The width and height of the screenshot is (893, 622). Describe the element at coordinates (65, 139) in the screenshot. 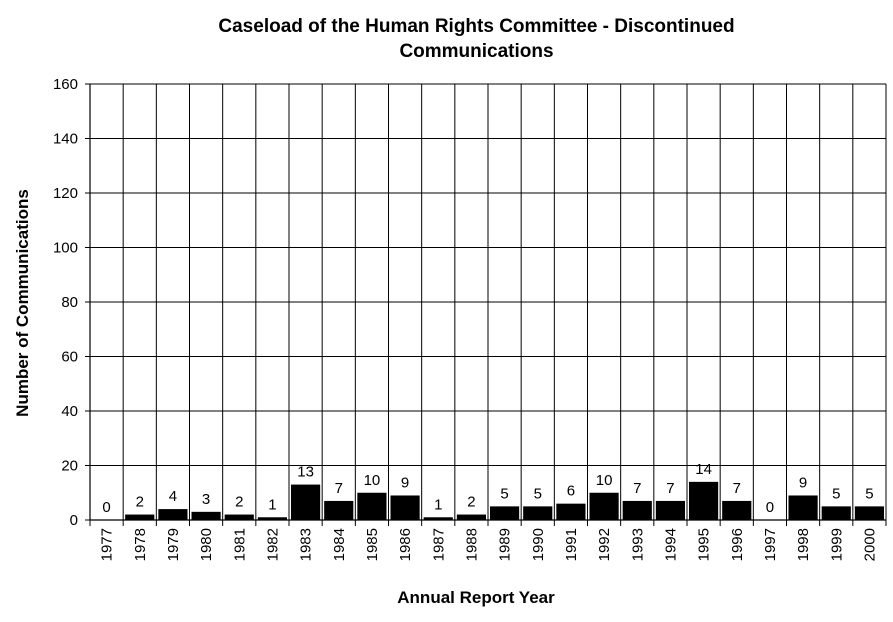

I see `y-tick-label: 140` at that location.